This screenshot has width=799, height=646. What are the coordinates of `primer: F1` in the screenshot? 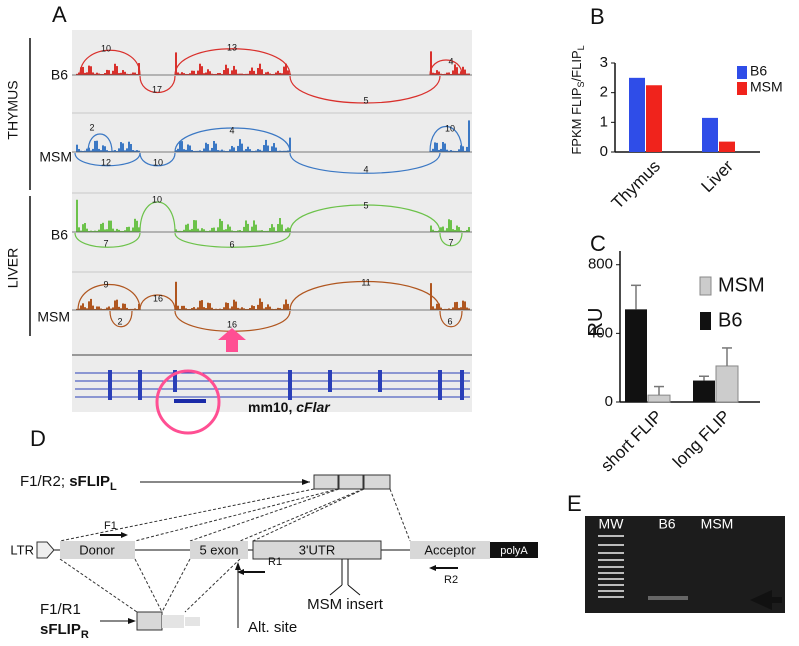 It's located at (110, 526).